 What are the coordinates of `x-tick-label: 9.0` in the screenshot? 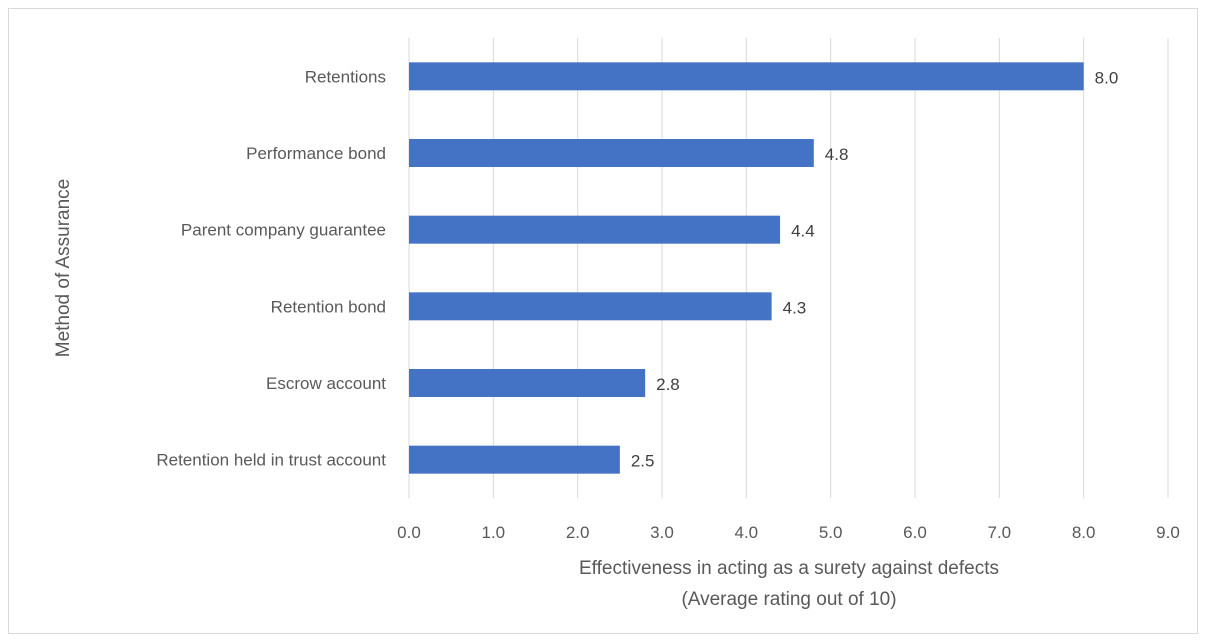 It's located at (1168, 532).